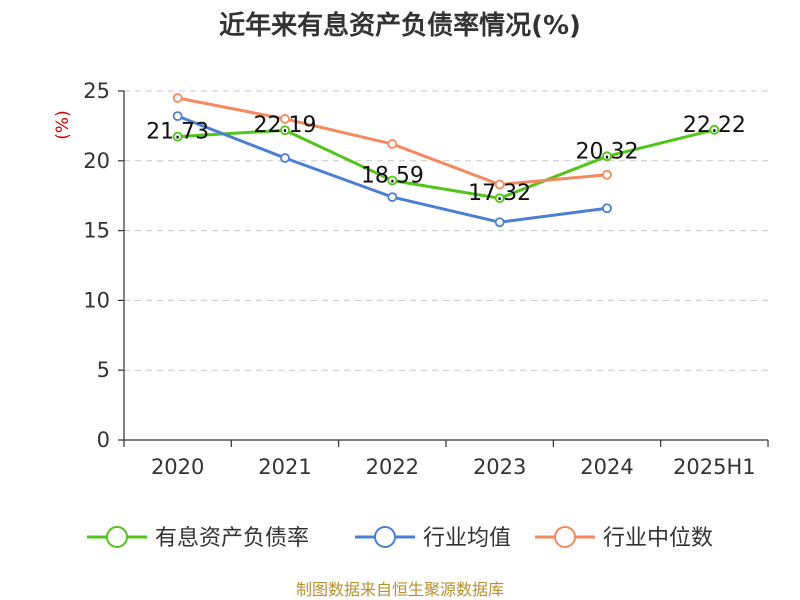  I want to click on legend-label: 有息资产负债率, so click(232, 538).